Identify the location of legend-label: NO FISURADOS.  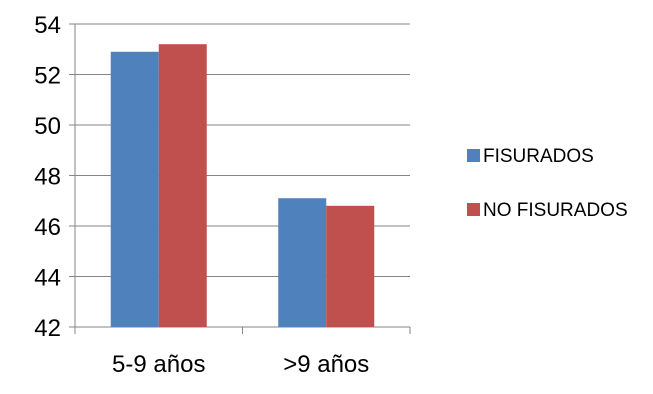
(555, 210).